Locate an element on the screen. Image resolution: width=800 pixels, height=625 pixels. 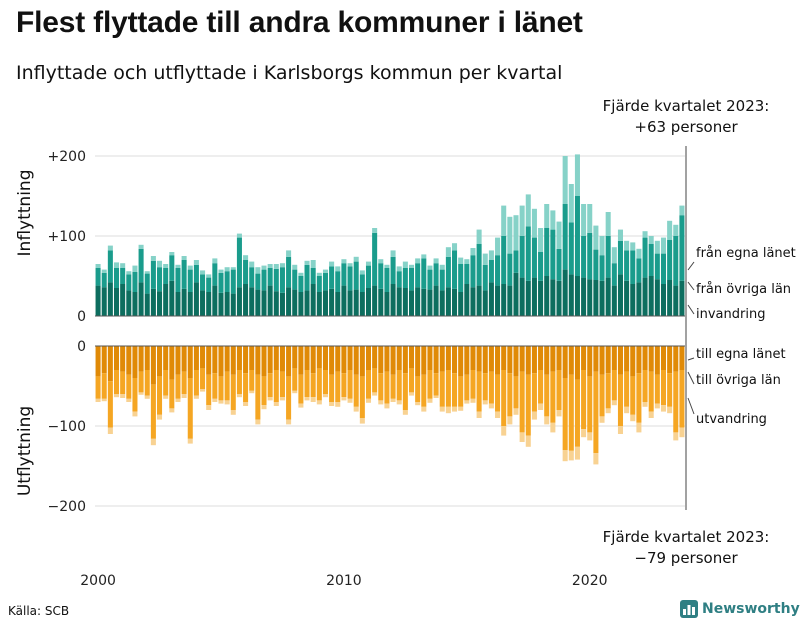
y-tick-top-100: +100 is located at coordinates (67, 237).